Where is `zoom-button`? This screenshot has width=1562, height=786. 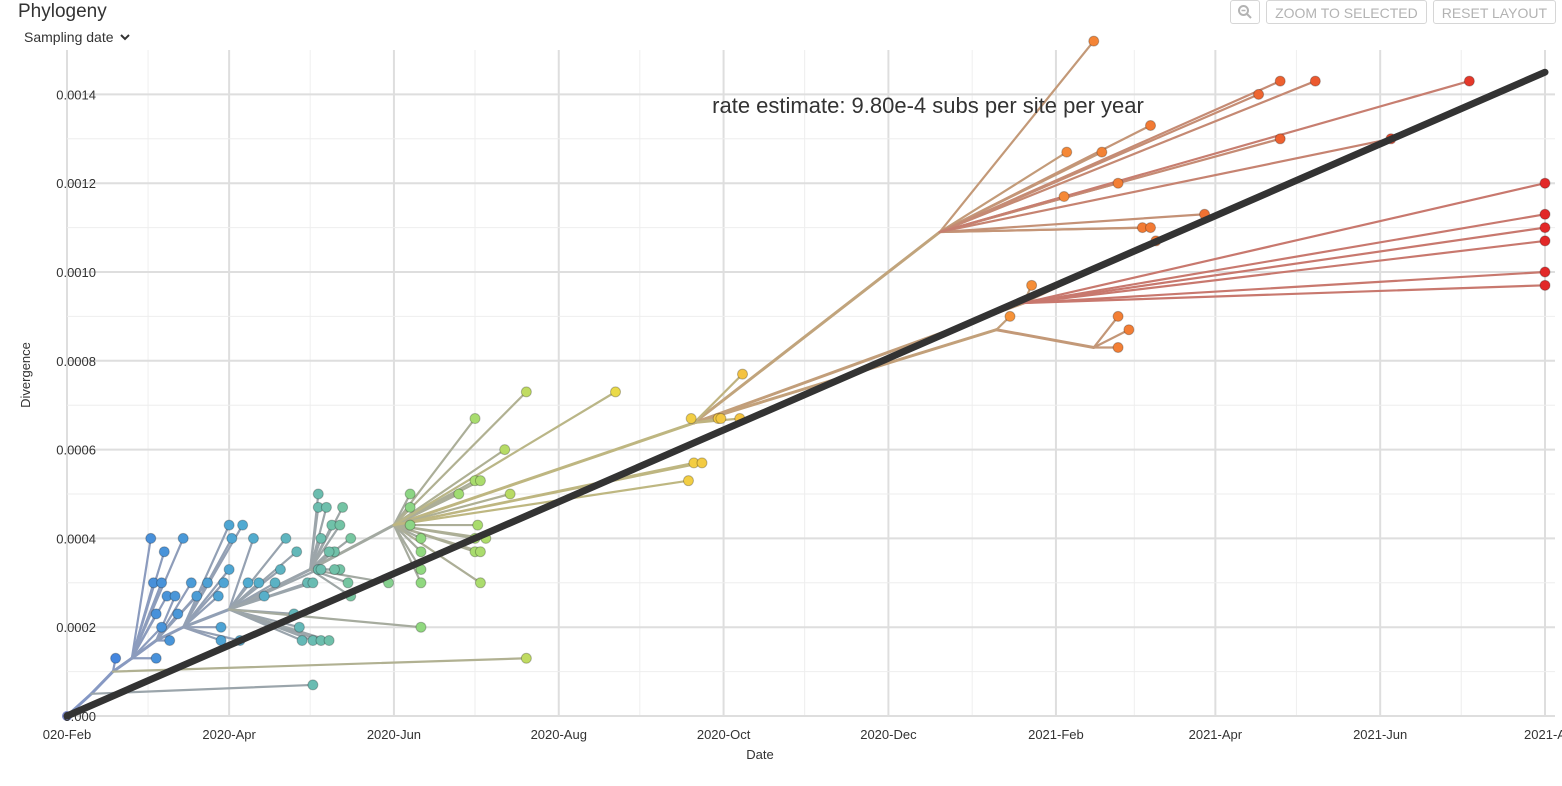 zoom-button is located at coordinates (1245, 12).